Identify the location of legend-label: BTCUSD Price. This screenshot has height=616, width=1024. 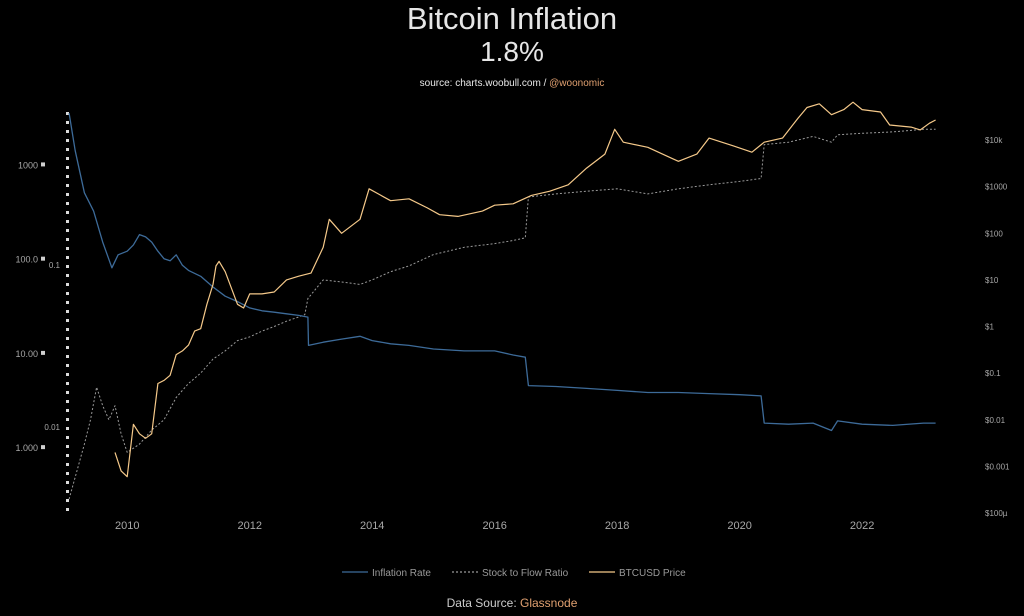
(652, 573).